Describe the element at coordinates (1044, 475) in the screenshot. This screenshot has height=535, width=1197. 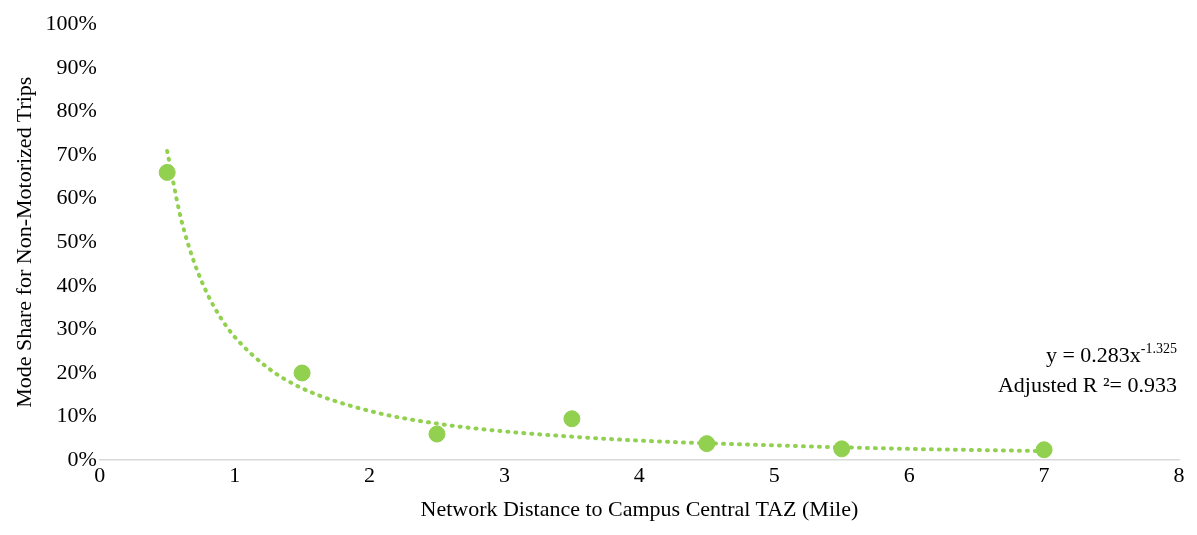
I see `x-tick-label: 7` at that location.